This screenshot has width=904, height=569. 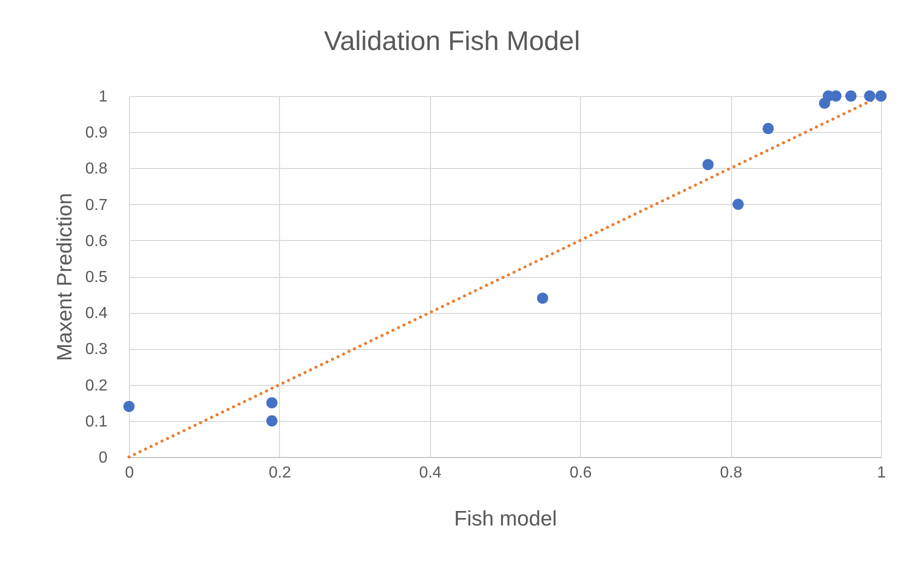 What do you see at coordinates (505, 519) in the screenshot?
I see `x-axis-title: Fish model` at bounding box center [505, 519].